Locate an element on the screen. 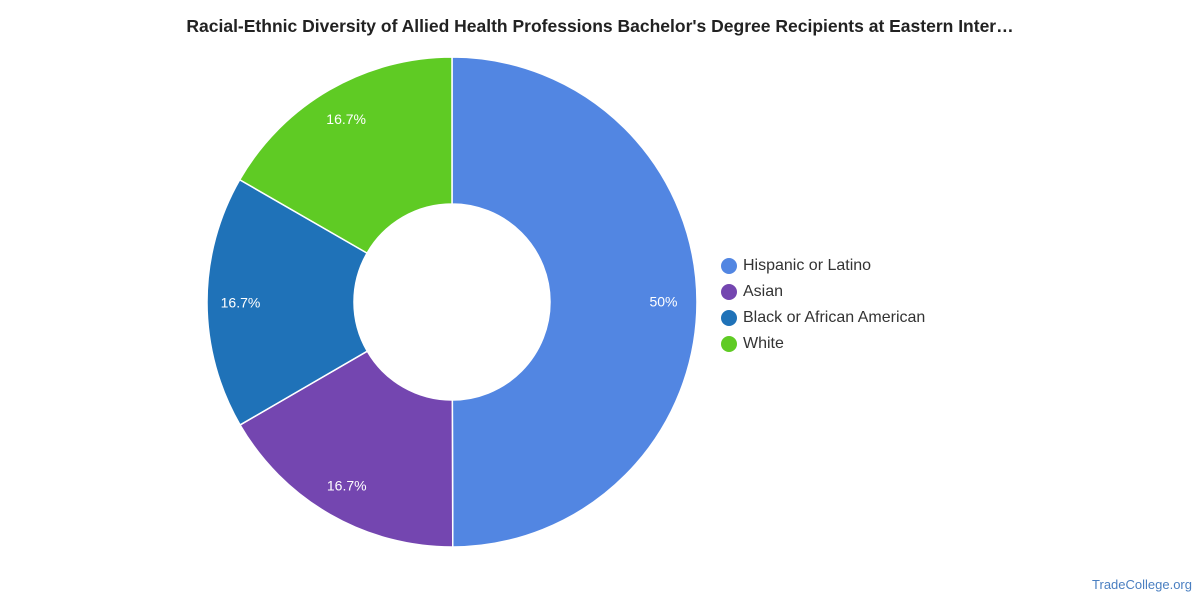 The image size is (1200, 600). legend-item-hispanic-or-latino: Hispanic or Latino is located at coordinates (823, 266).